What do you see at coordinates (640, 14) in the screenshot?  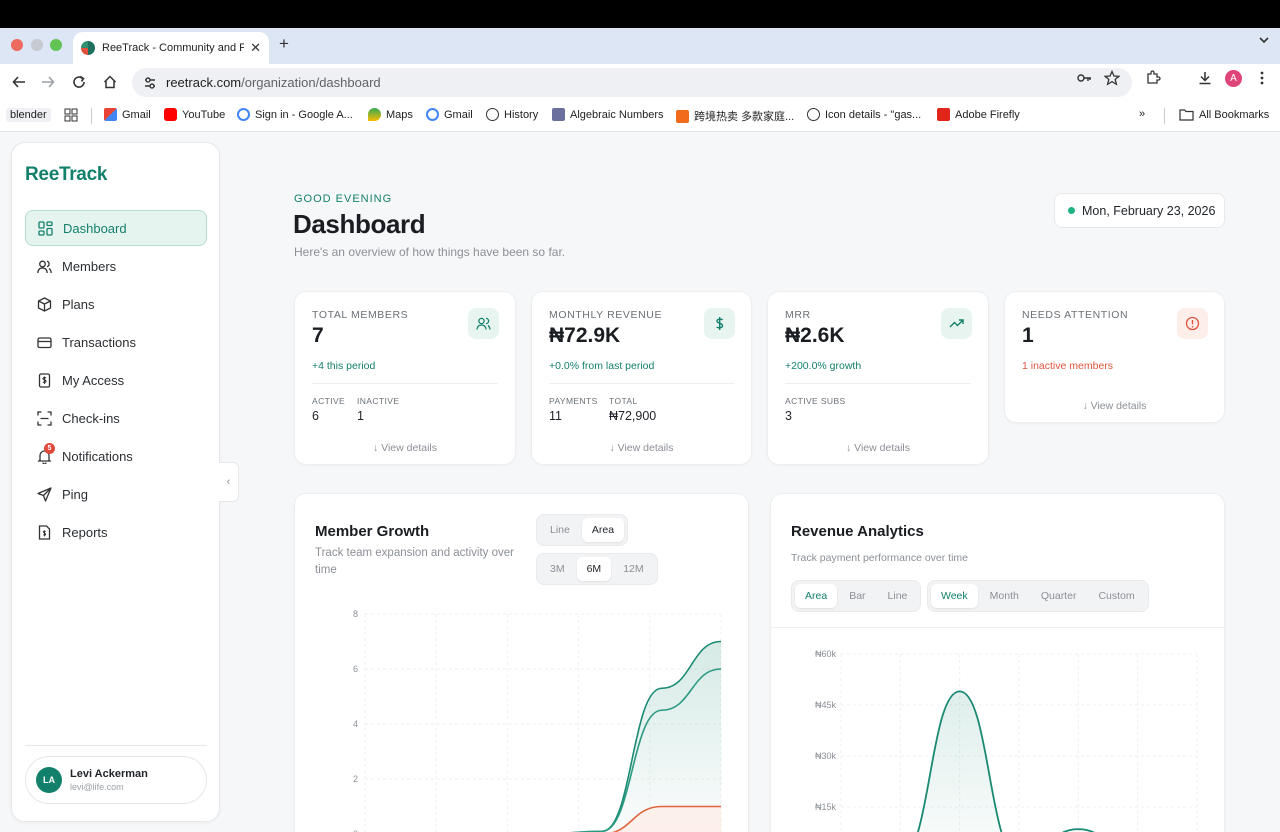 I see `screen-top-bar` at bounding box center [640, 14].